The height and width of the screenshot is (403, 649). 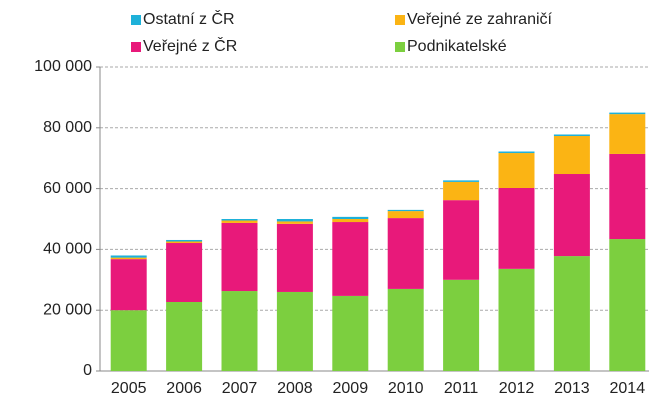 I want to click on legend-label: Veřejné ze zahraničí, so click(x=480, y=19).